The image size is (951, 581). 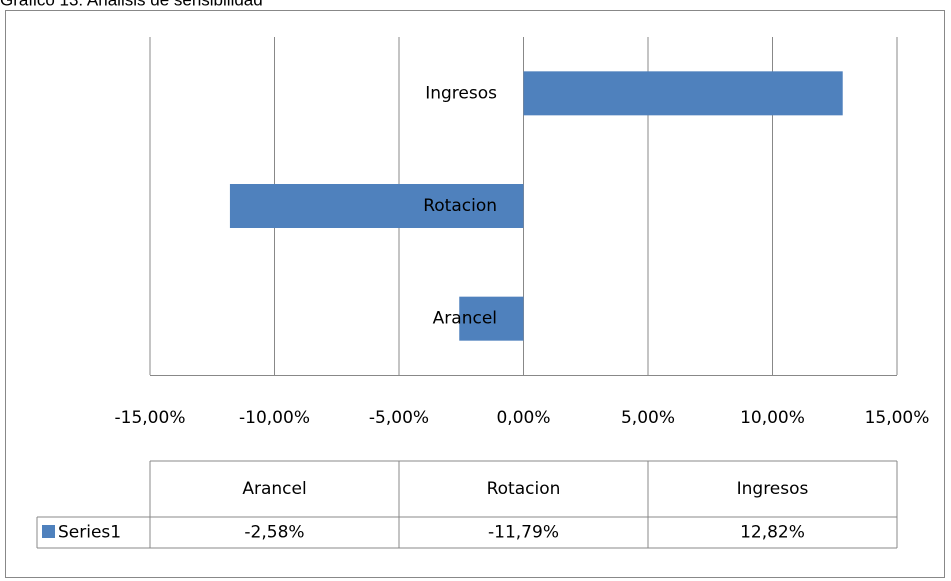 I want to click on x-tick-label: 10,00%, so click(x=772, y=418).